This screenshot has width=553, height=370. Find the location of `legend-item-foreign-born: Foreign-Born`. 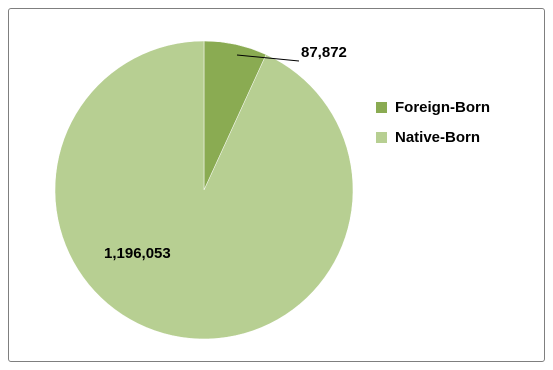

legend-item-foreign-born: Foreign-Born is located at coordinates (433, 107).